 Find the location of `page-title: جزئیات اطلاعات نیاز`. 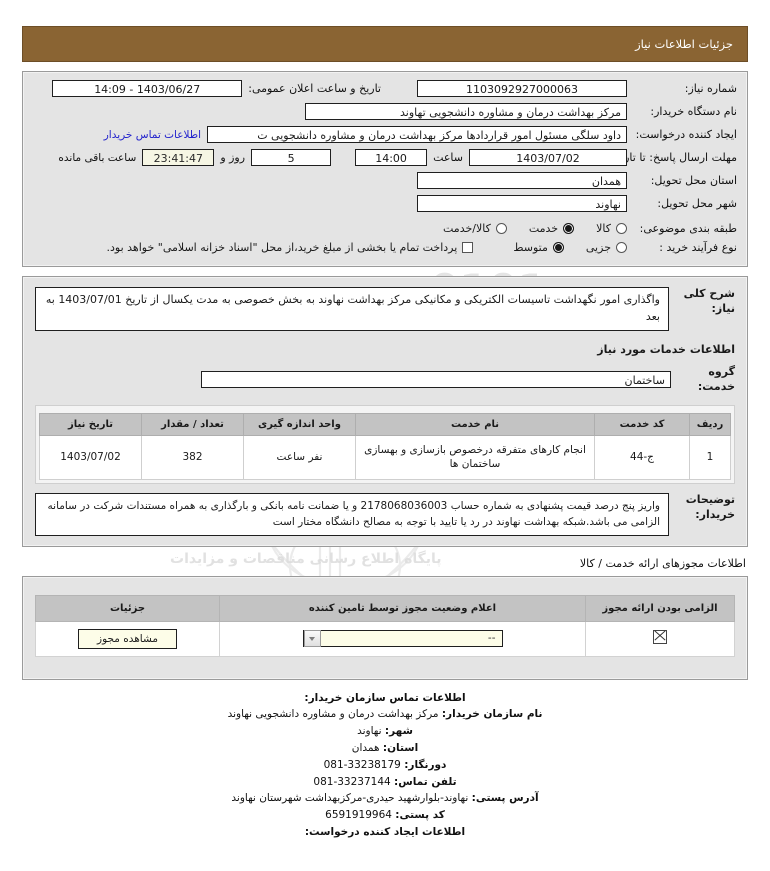

page-title: جزئیات اطلاعات نیاز is located at coordinates (684, 44).